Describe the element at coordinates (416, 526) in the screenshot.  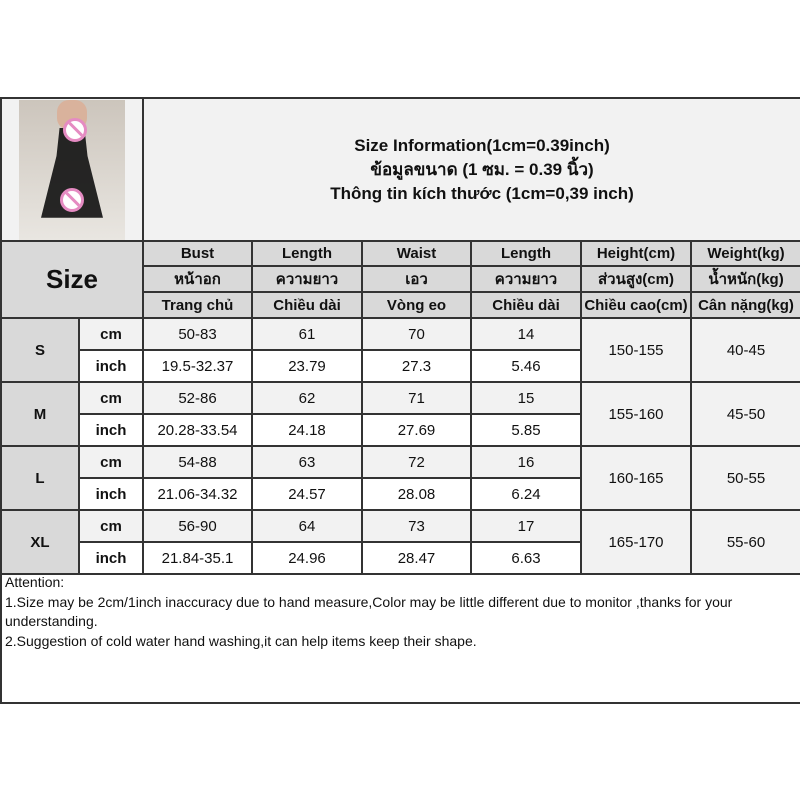
I see `measurement-cell: 73` at that location.